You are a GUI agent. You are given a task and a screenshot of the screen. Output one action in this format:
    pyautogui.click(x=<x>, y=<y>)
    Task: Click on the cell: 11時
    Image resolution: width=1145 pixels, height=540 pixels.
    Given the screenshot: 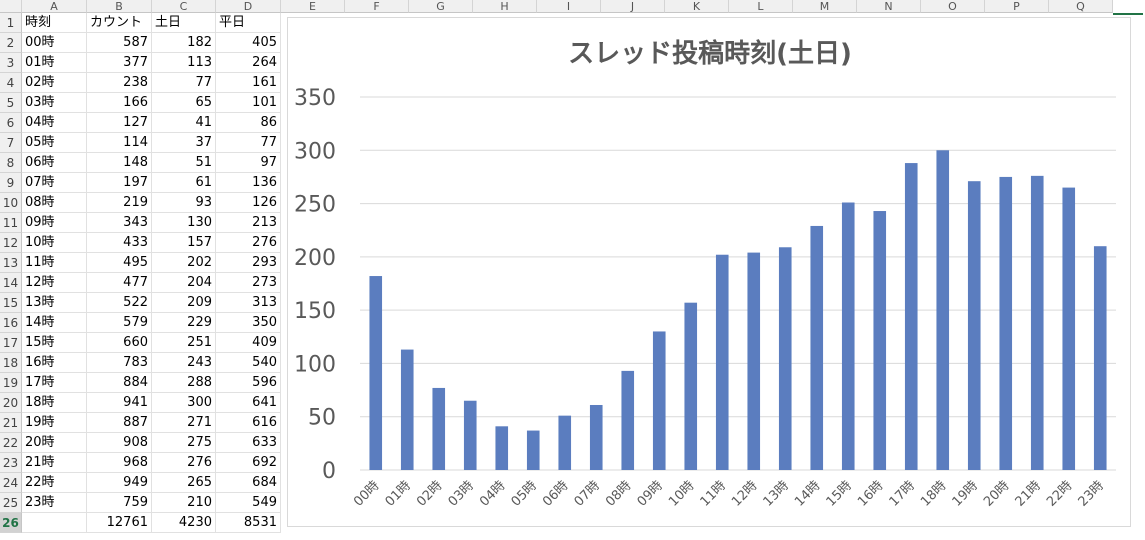 What is the action you would take?
    pyautogui.click(x=54, y=263)
    